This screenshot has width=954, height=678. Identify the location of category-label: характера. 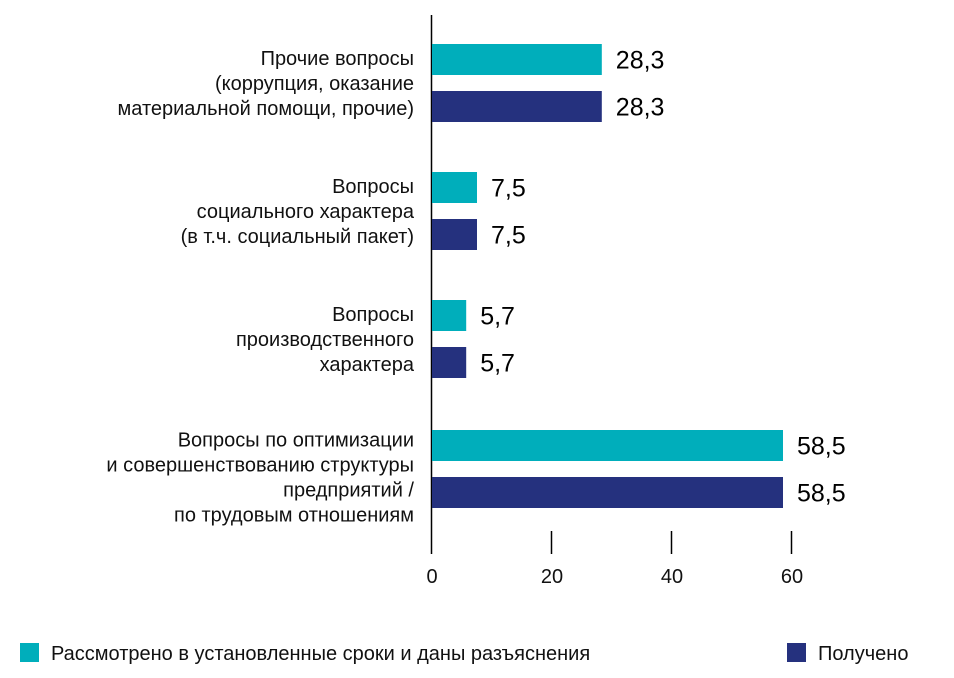
(367, 365).